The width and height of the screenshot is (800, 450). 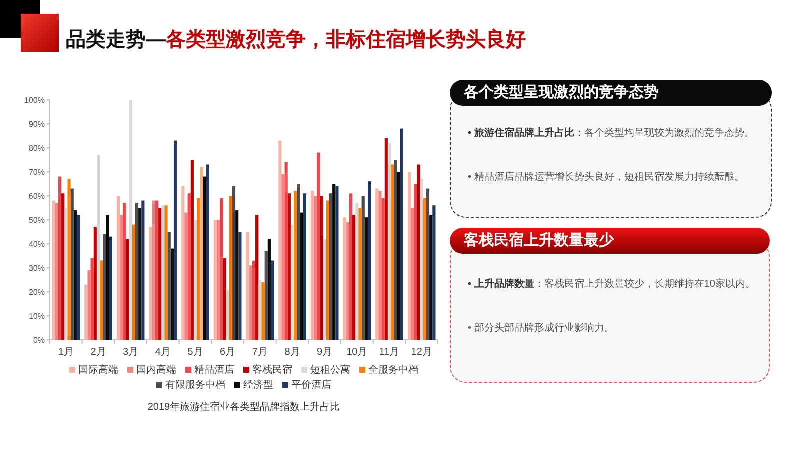 What do you see at coordinates (36, 148) in the screenshot?
I see `y-tick-label: 80%` at bounding box center [36, 148].